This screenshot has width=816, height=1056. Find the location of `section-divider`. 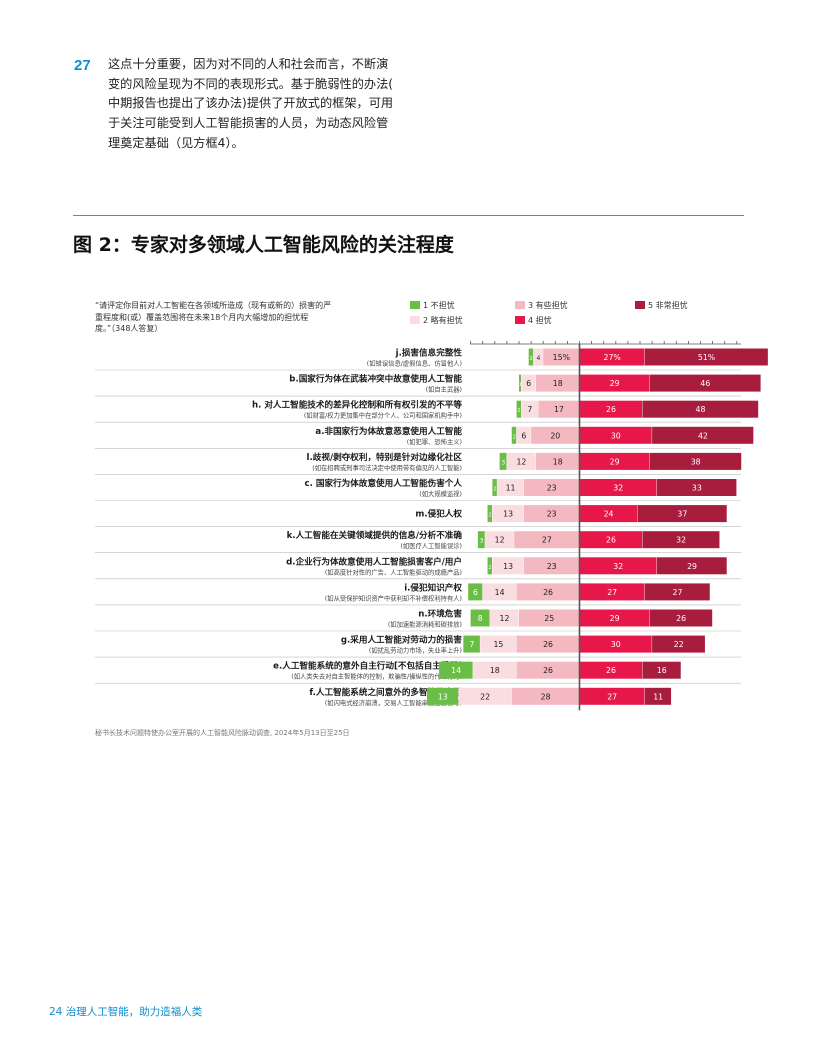

section-divider is located at coordinates (408, 215).